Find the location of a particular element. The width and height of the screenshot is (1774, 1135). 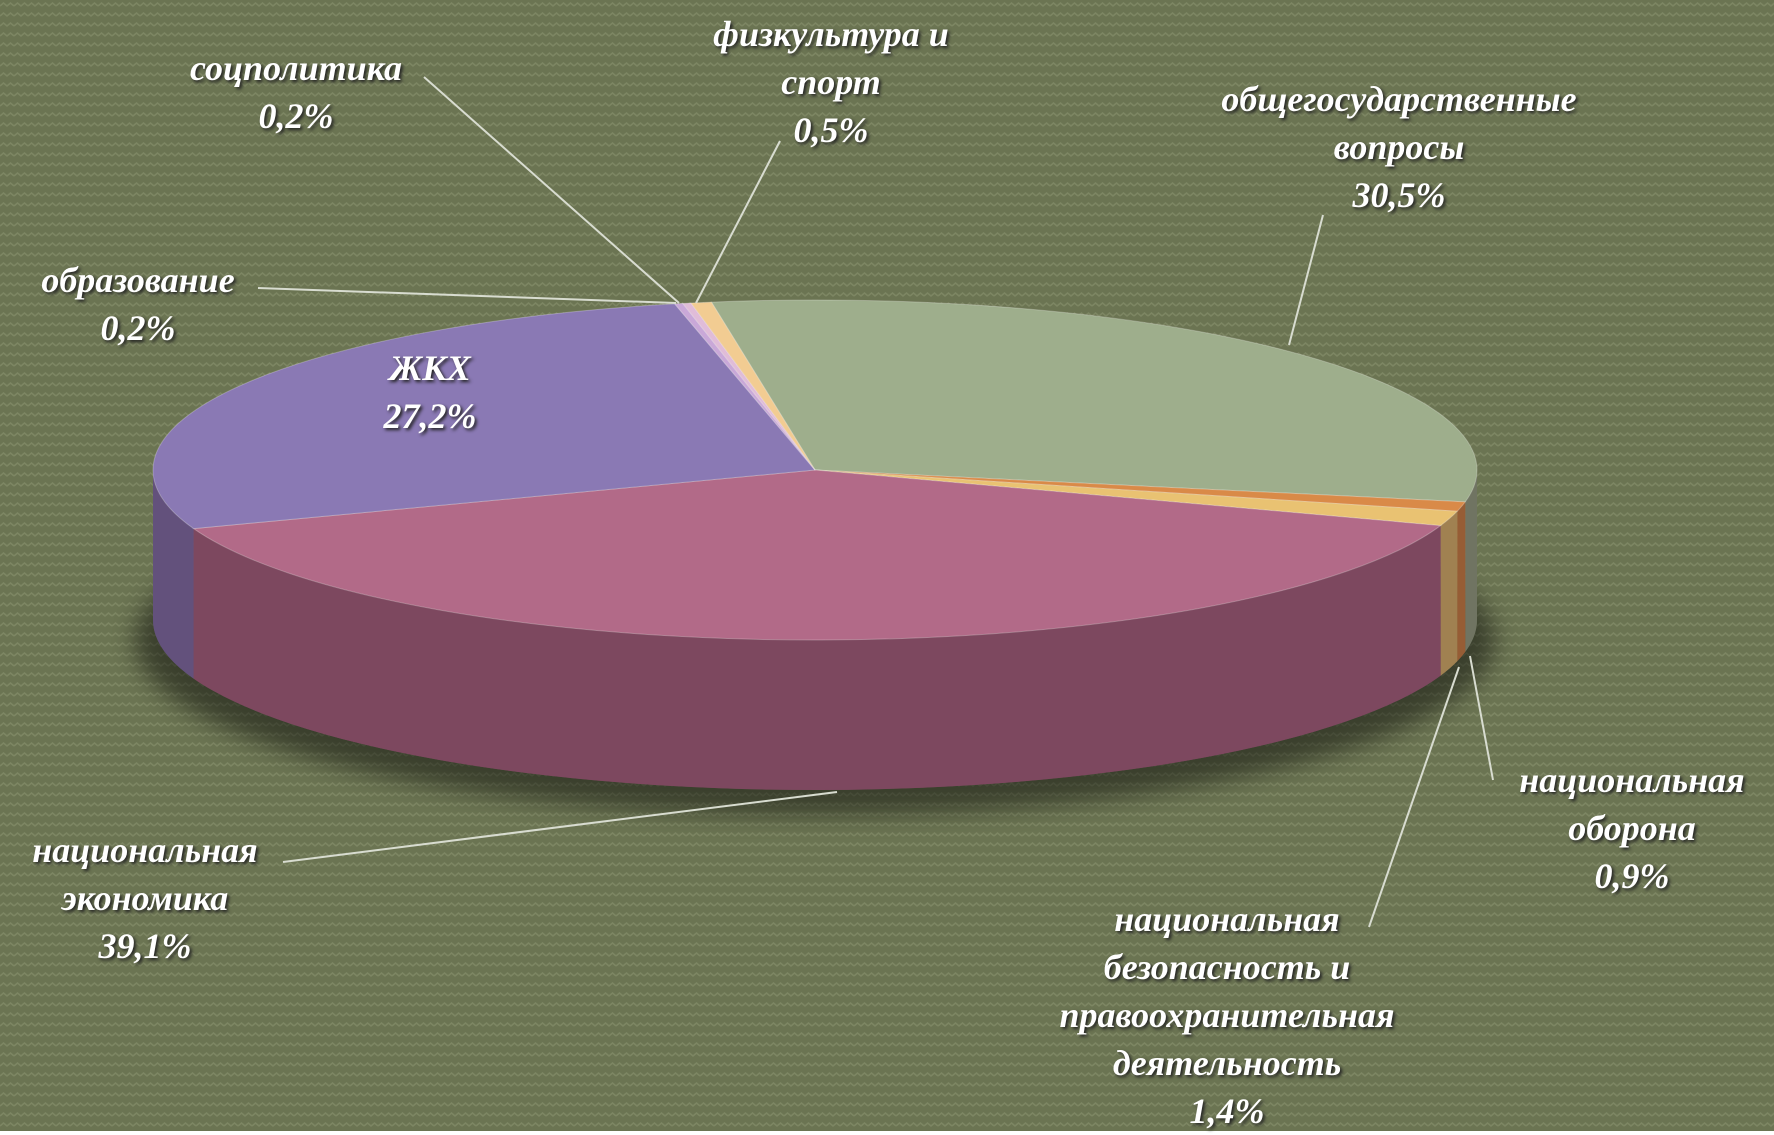

slice-label: образование 0,2% is located at coordinates (138, 304).